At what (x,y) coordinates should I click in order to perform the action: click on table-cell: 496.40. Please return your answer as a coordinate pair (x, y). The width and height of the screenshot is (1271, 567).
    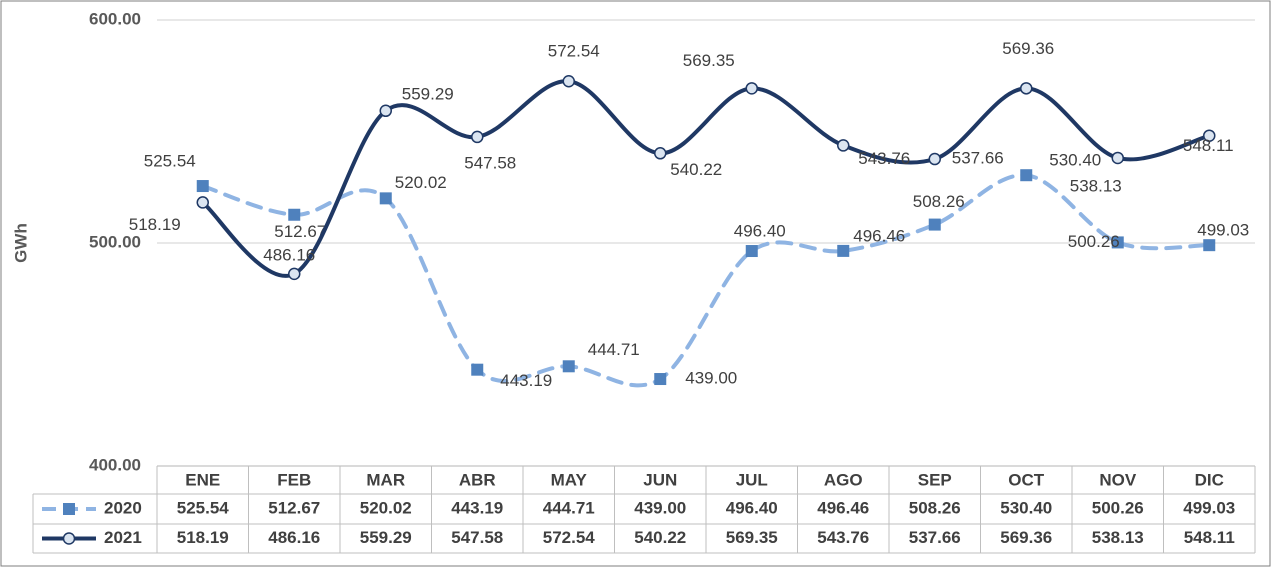
    Looking at the image, I should click on (752, 507).